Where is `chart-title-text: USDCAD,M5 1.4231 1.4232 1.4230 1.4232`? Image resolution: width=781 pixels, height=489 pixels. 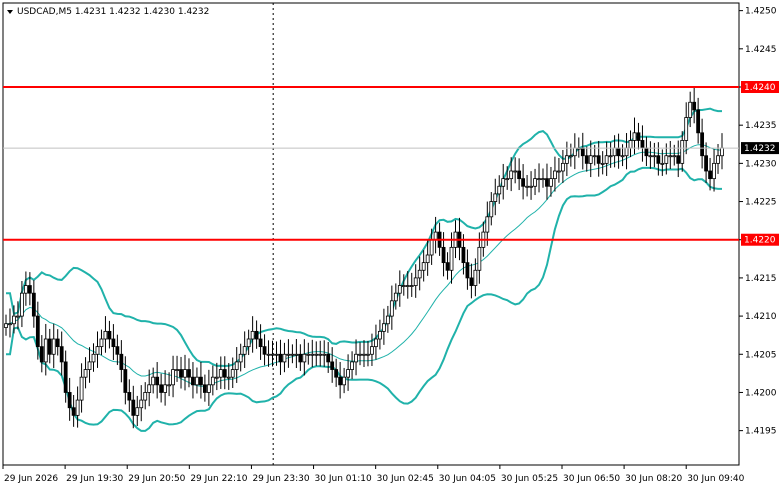
chart-title-text: USDCAD,M5 1.4231 1.4232 1.4230 1.4232 is located at coordinates (113, 12).